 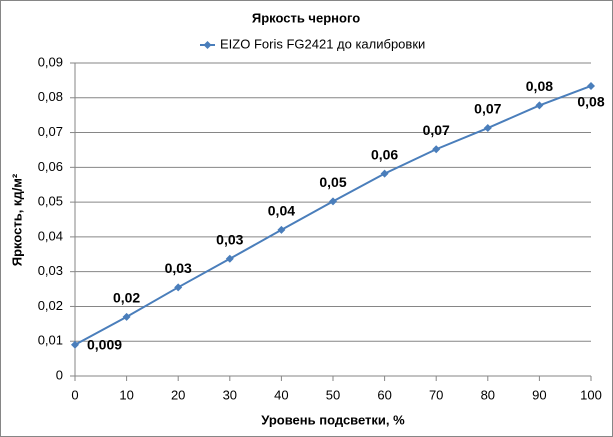 I want to click on y-tick-label: 0,04, so click(x=50, y=235).